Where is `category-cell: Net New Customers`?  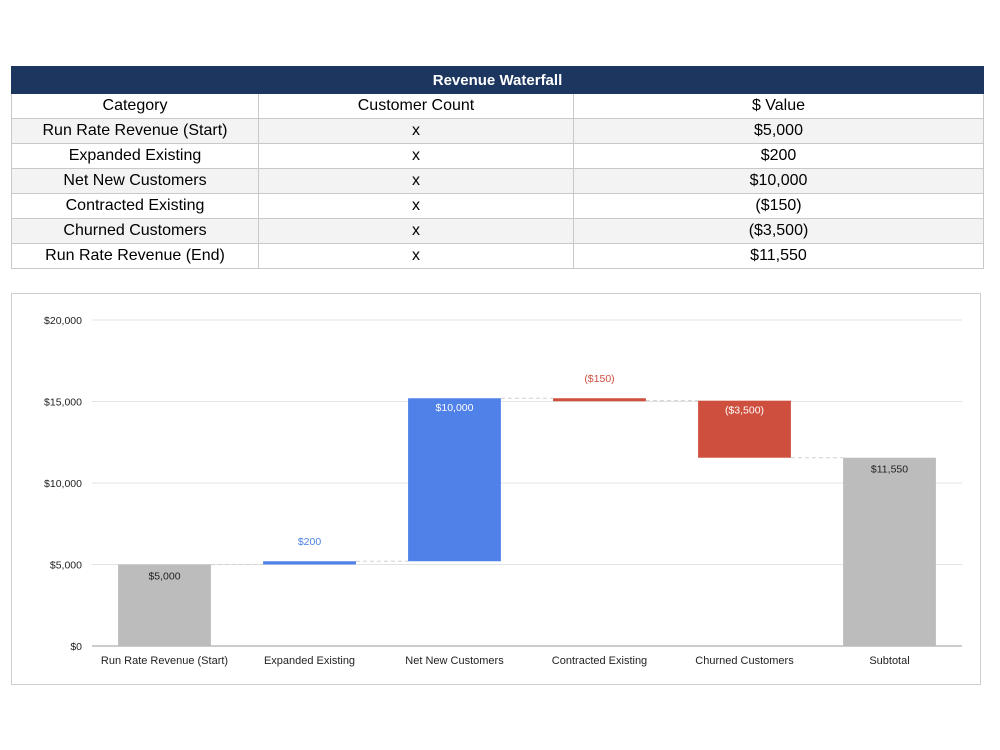 category-cell: Net New Customers is located at coordinates (135, 181).